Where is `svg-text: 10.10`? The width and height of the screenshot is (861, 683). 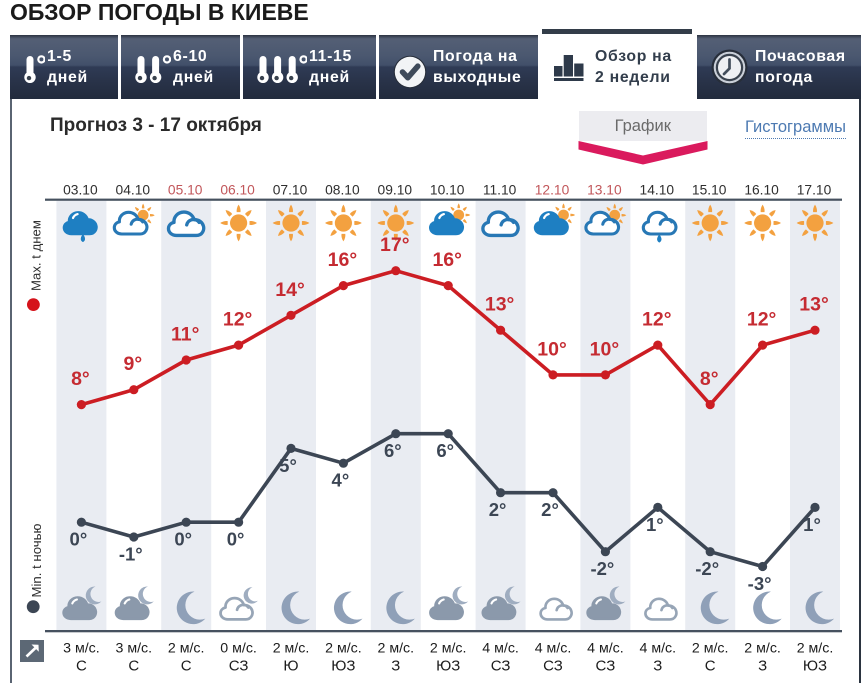
svg-text: 10.10 is located at coordinates (447, 190).